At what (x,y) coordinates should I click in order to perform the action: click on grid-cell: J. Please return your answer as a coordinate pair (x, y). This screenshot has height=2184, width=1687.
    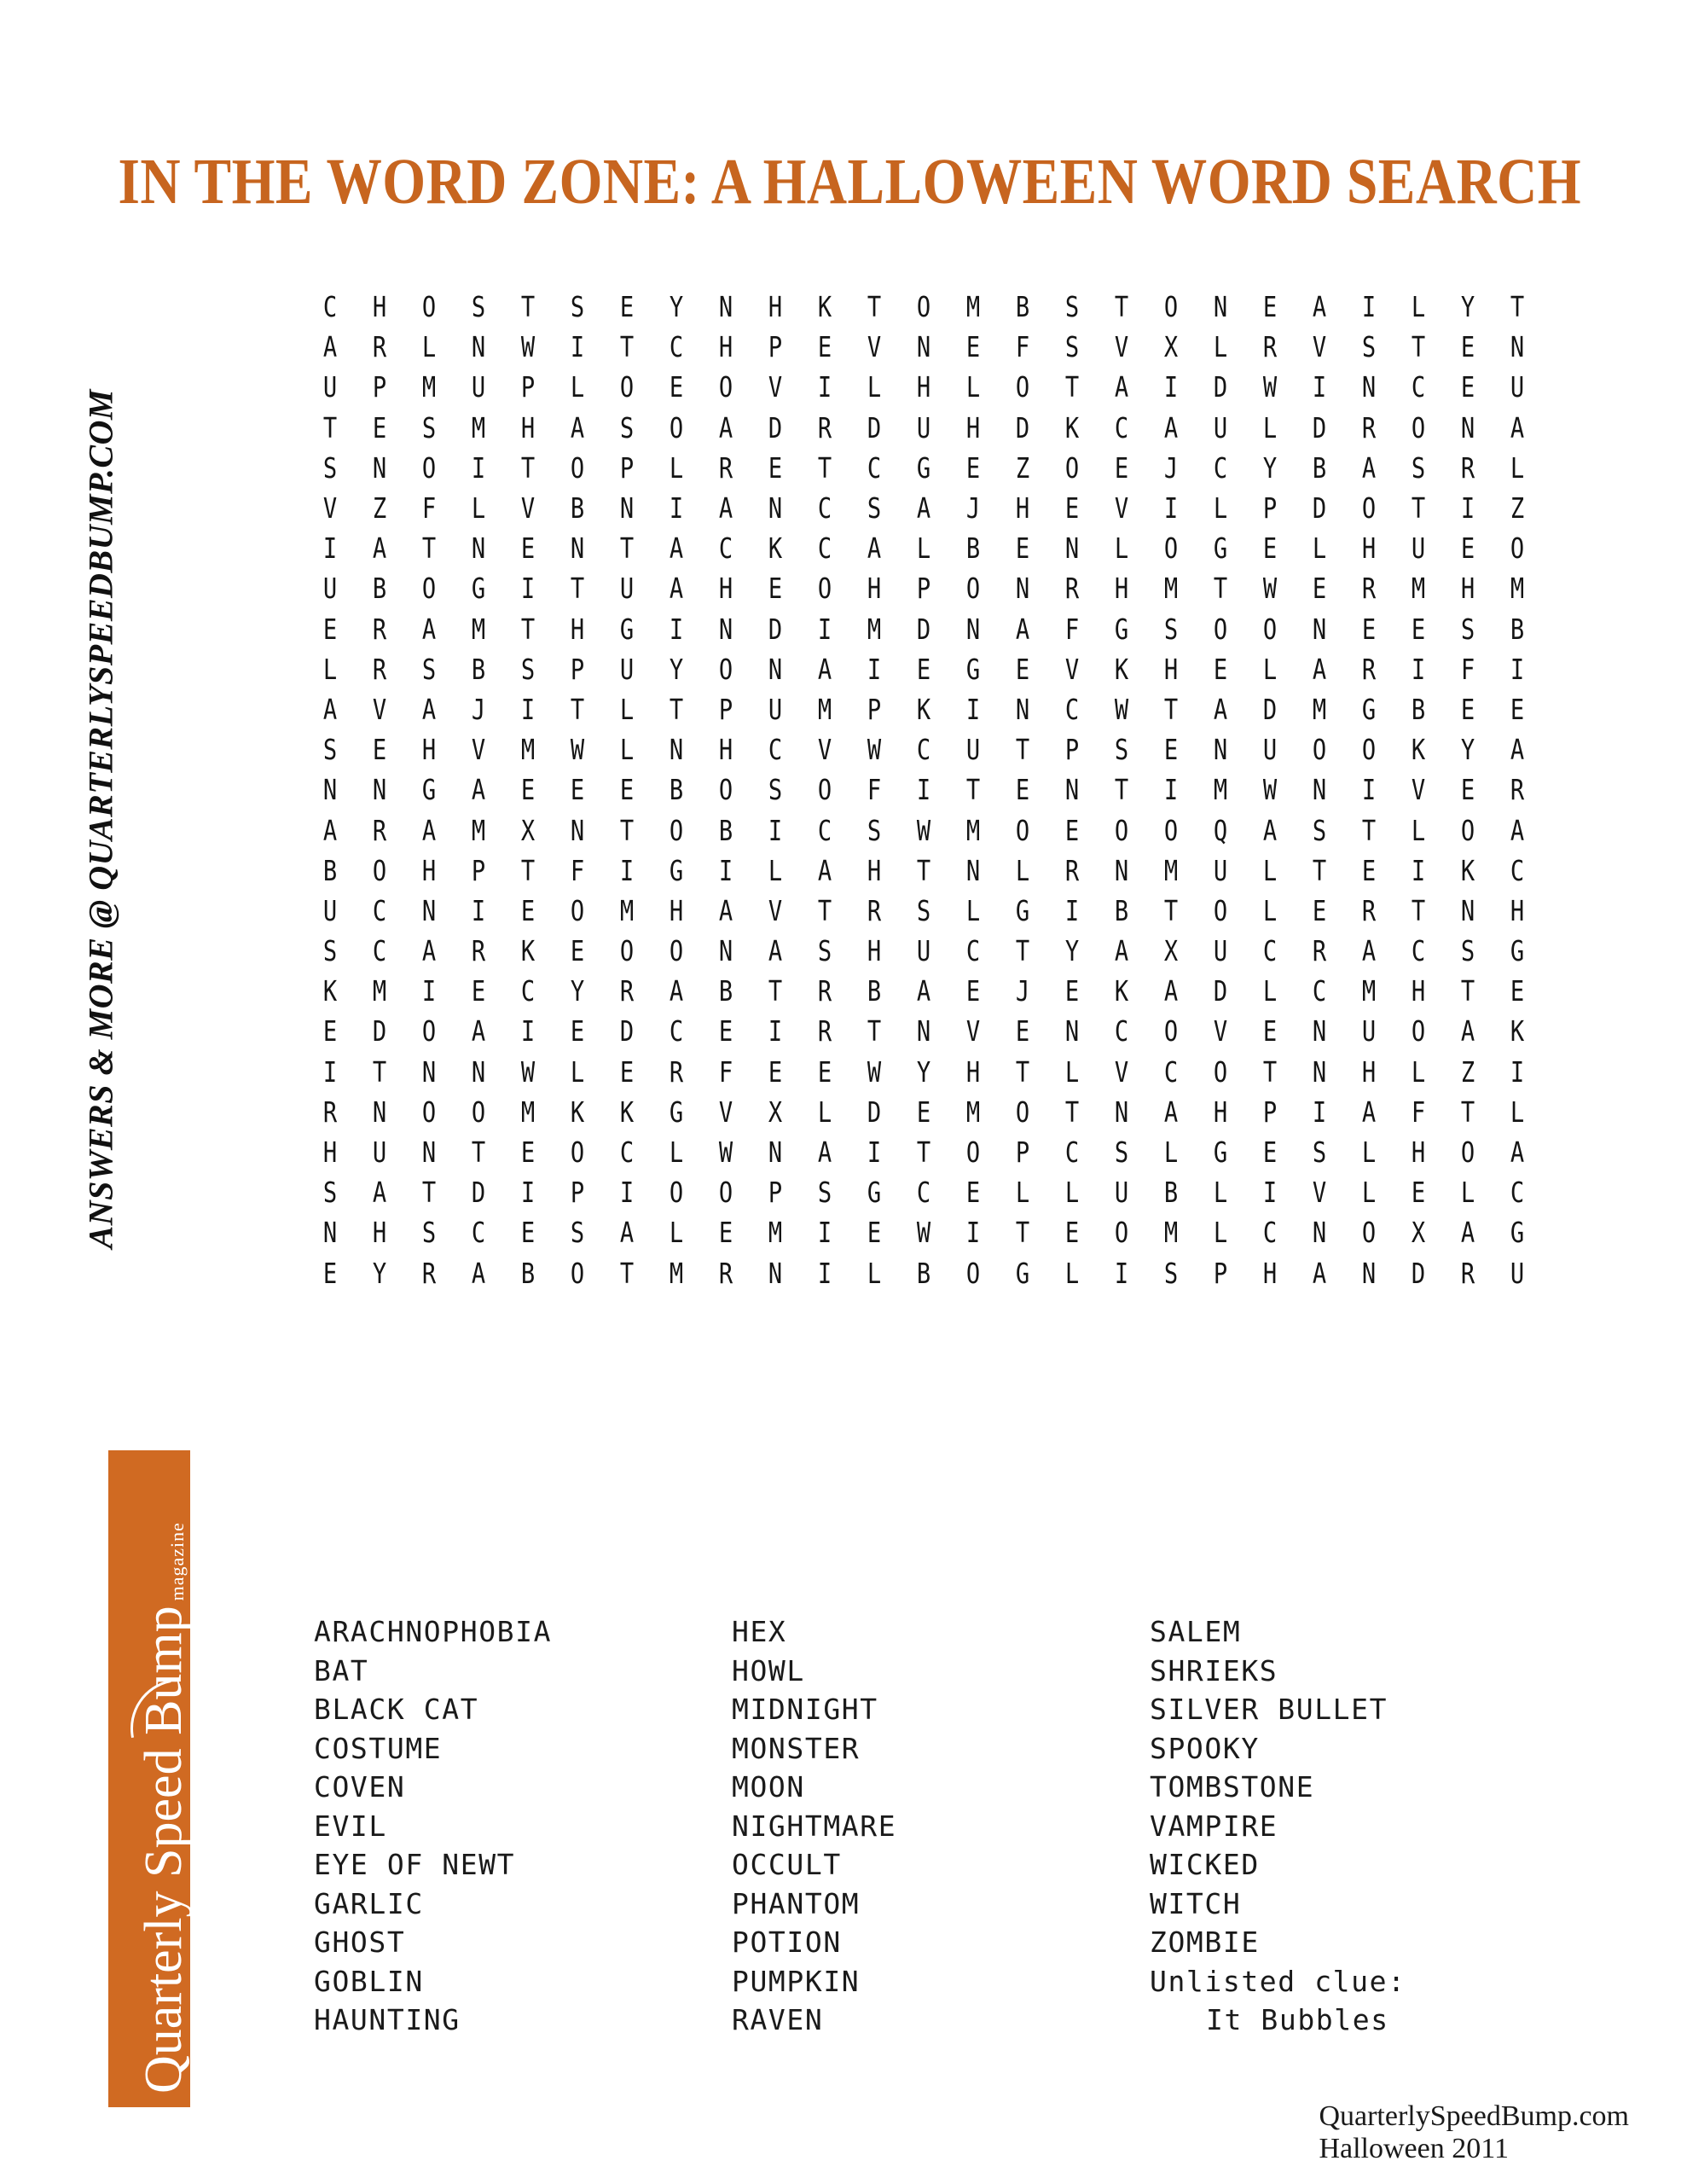
    Looking at the image, I should click on (1171, 467).